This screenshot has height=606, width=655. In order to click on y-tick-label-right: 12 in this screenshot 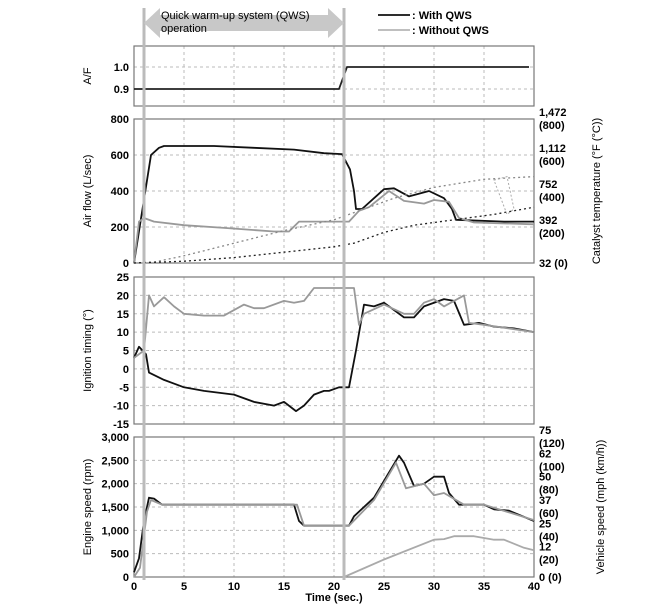, I will do `click(545, 548)`.